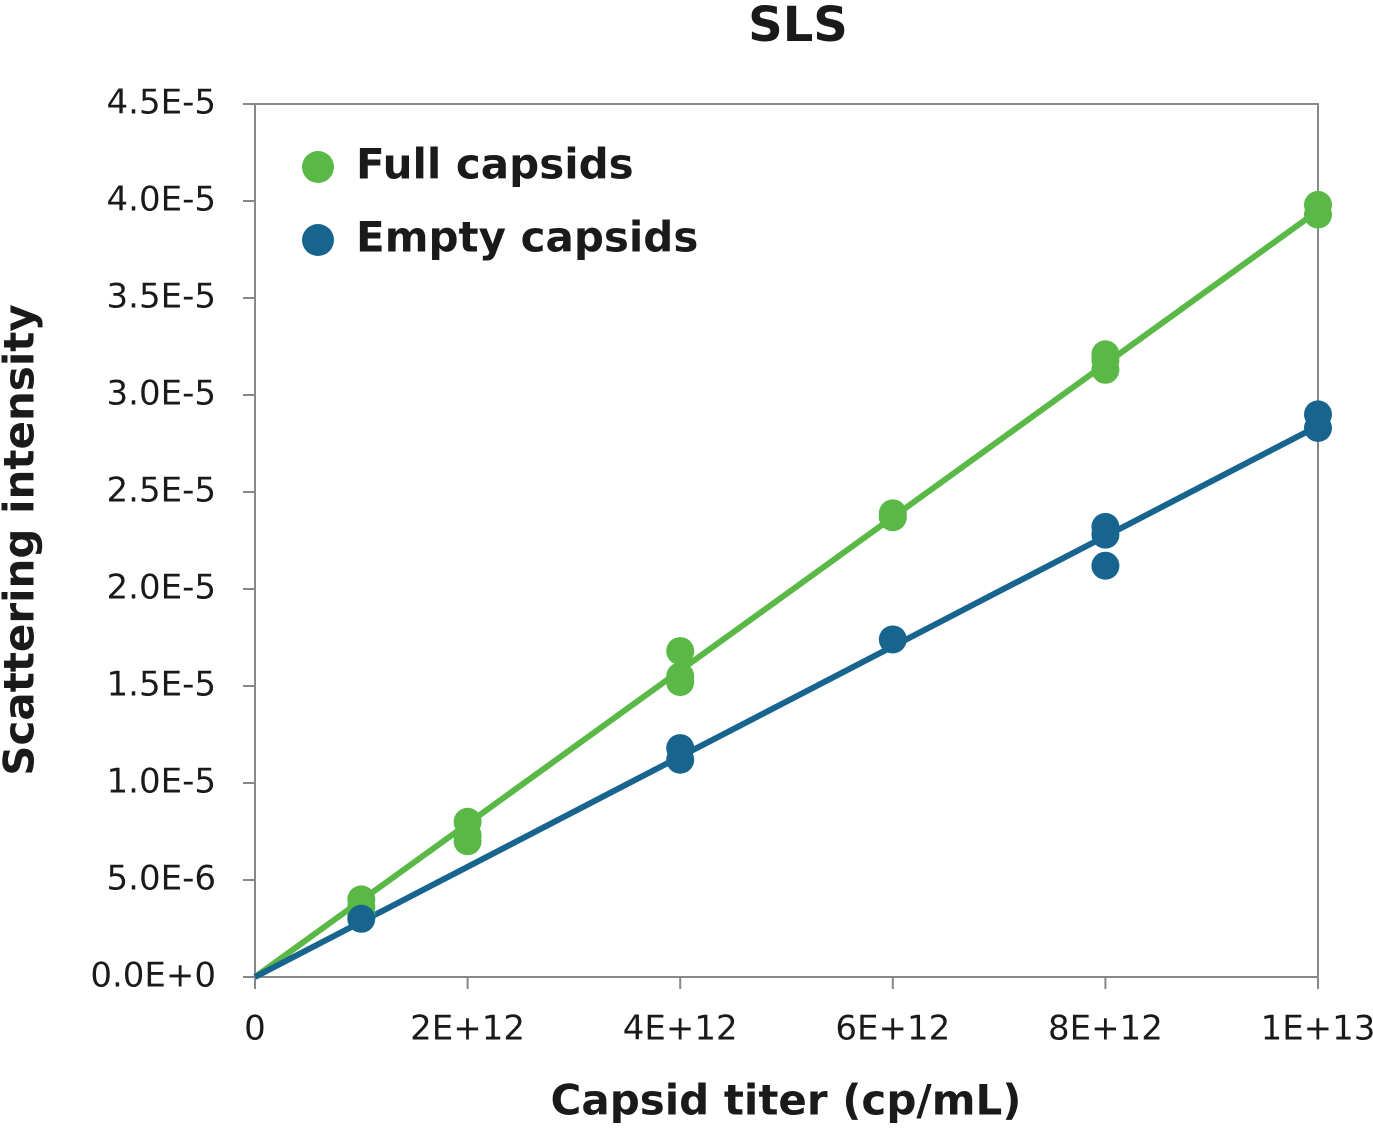 This screenshot has height=1137, width=1373. I want to click on y-tick-label: 3.0E-5, so click(161, 394).